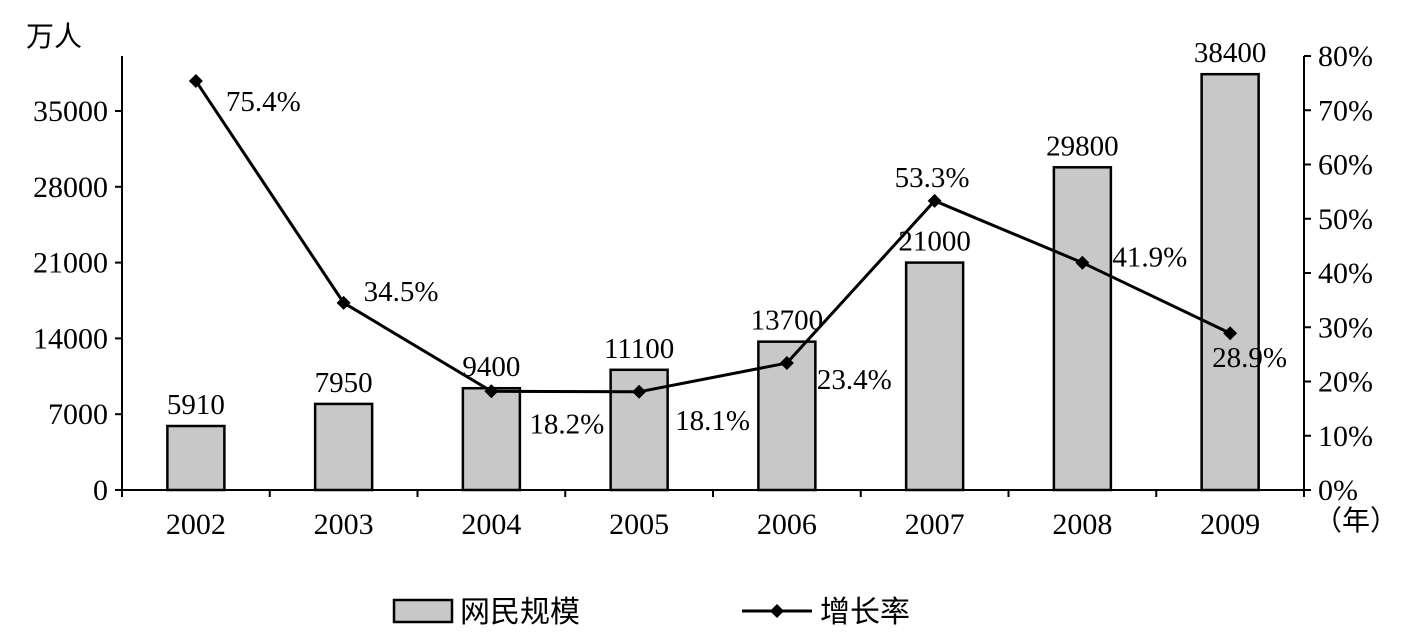 This screenshot has height=637, width=1407. Describe the element at coordinates (1230, 53) in the screenshot. I see `bar-value-label: 38400` at that location.